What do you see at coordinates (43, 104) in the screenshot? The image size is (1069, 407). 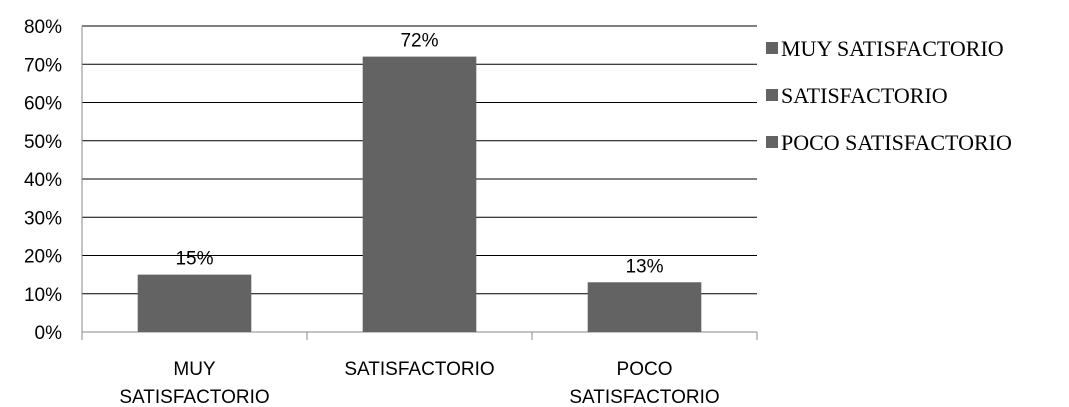 I see `y-tick-label: 60%` at bounding box center [43, 104].